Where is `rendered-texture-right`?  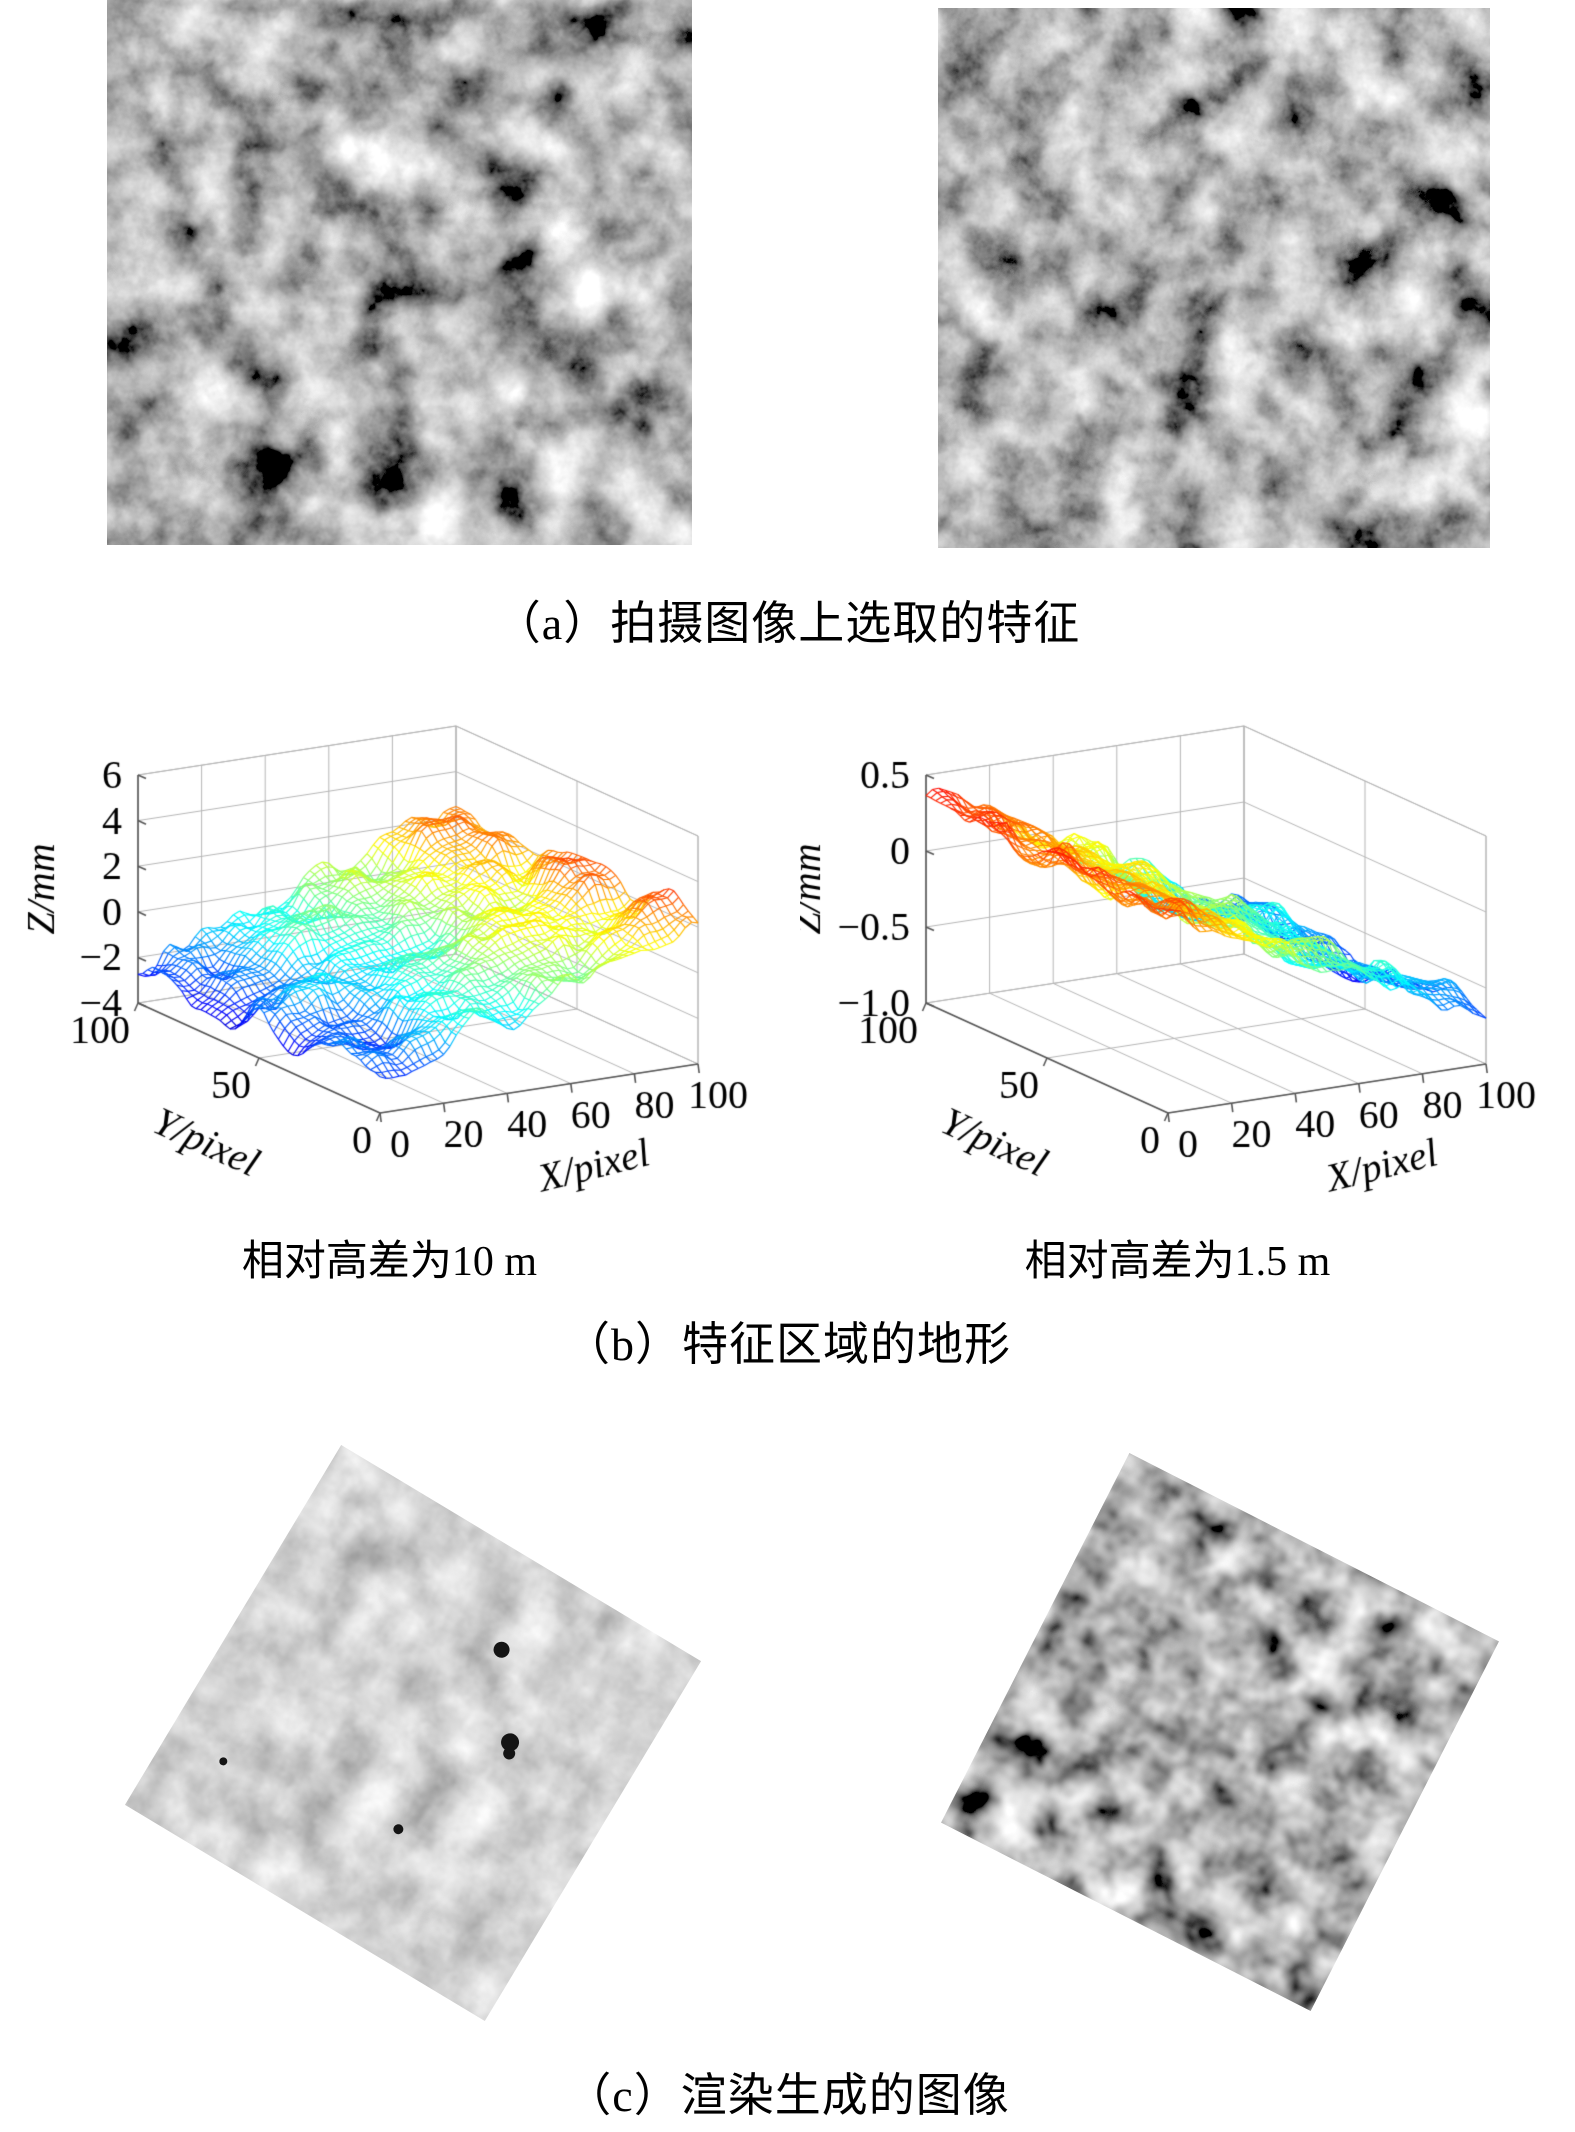 rendered-texture-right is located at coordinates (1220, 1732).